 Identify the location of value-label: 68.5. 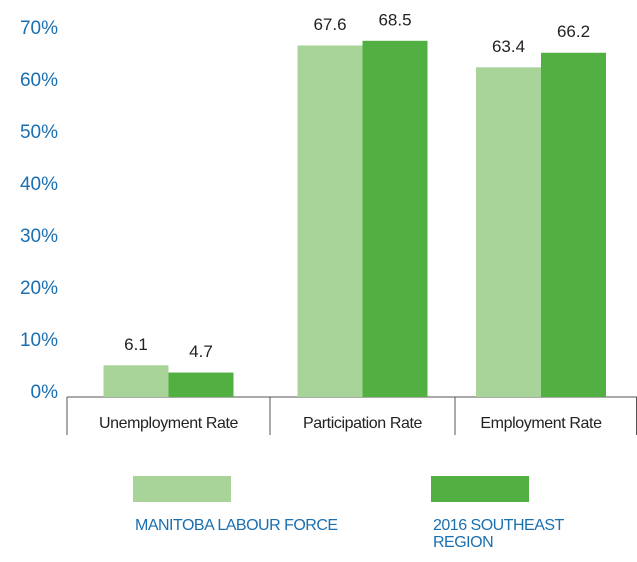
(394, 19).